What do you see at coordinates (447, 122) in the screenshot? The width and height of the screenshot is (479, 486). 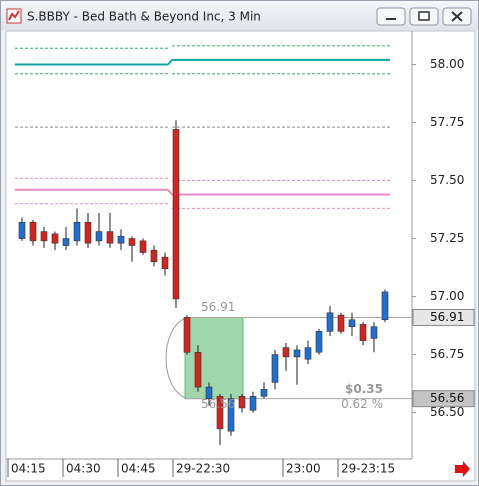 I see `y-tick-label: 57.75` at bounding box center [447, 122].